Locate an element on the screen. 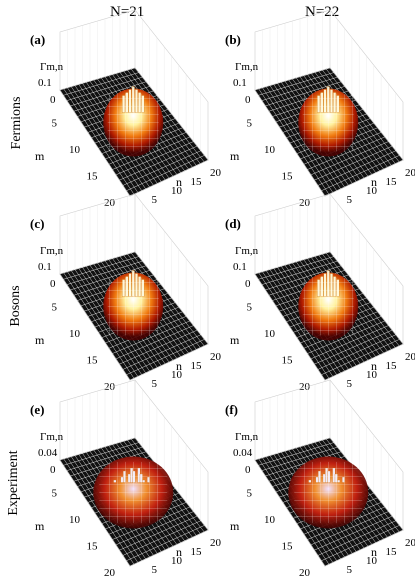 The image size is (415, 576). panel-label: (b) is located at coordinates (233, 39).